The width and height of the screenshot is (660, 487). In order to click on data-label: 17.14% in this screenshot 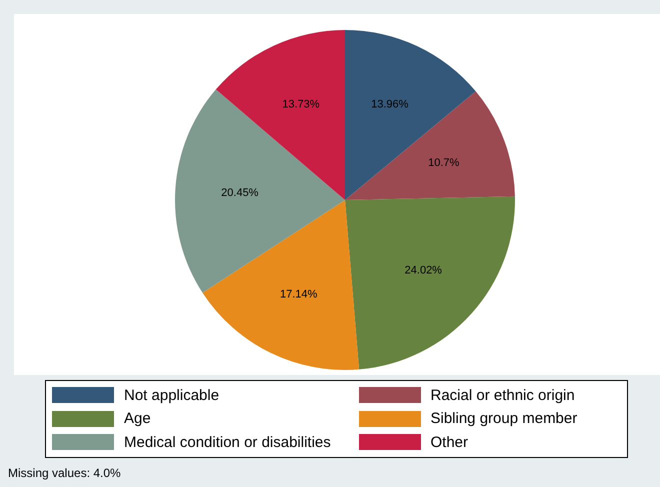, I will do `click(299, 294)`.